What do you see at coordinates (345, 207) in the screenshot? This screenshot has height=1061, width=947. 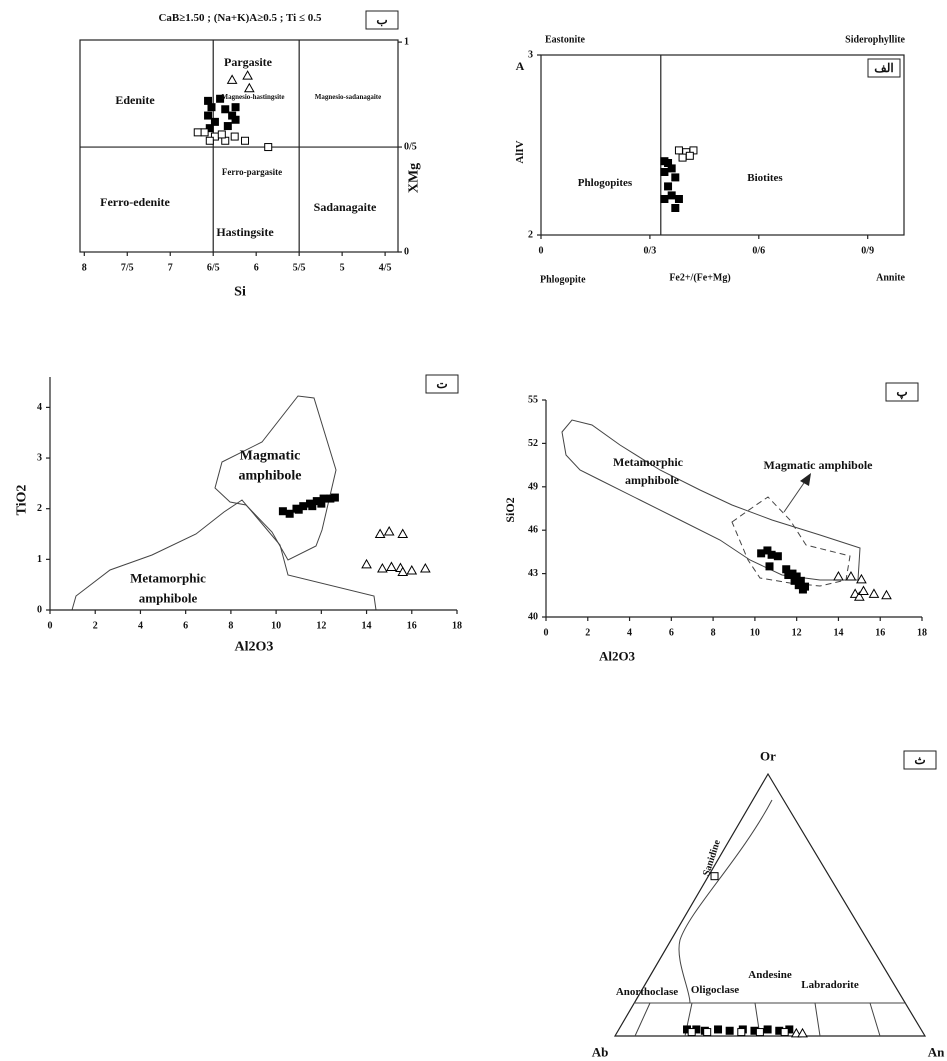 I see `region-label: Sadanagaite` at bounding box center [345, 207].